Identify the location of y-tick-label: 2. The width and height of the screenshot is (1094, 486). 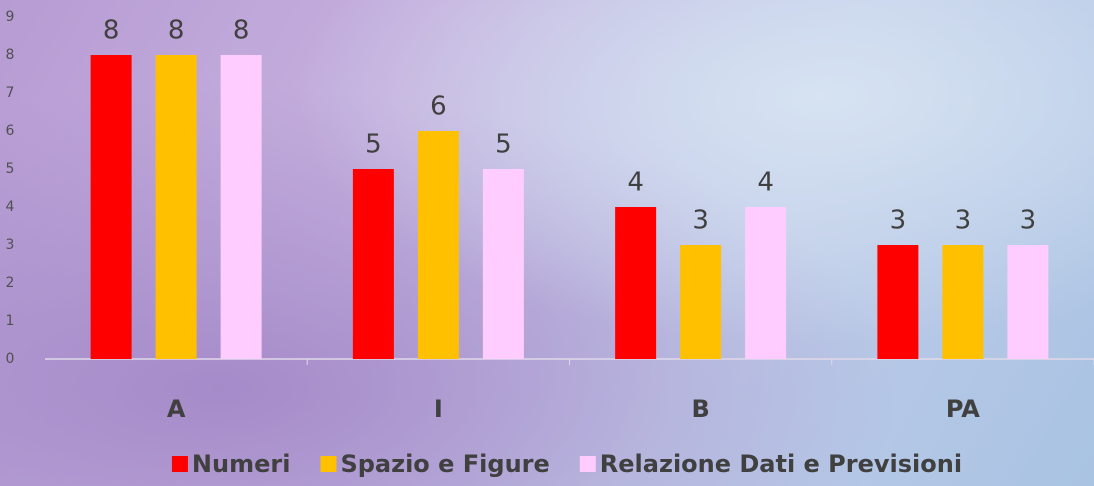
(10, 283).